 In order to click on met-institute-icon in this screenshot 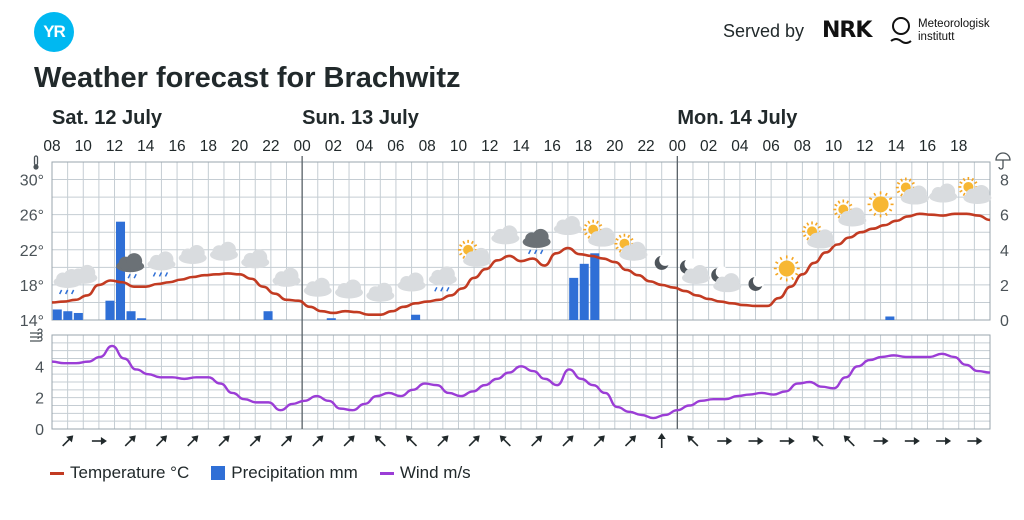, I will do `click(901, 30)`.